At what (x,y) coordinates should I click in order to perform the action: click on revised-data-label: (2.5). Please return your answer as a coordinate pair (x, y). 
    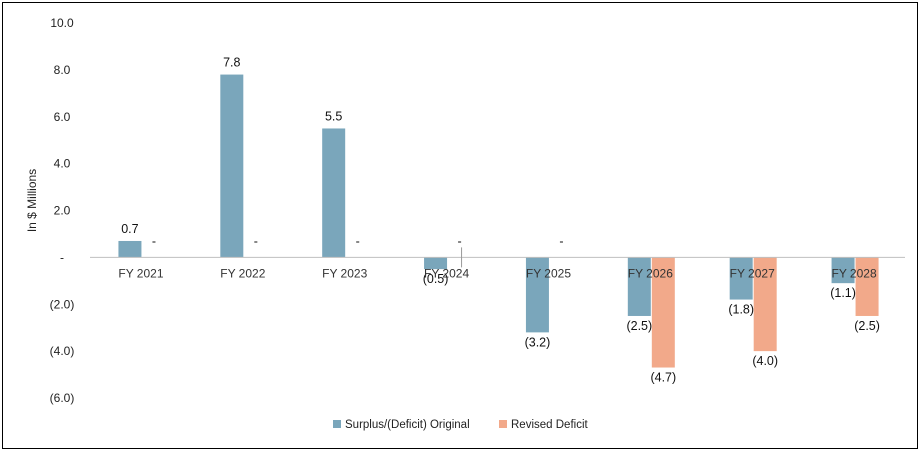
    Looking at the image, I should click on (867, 326).